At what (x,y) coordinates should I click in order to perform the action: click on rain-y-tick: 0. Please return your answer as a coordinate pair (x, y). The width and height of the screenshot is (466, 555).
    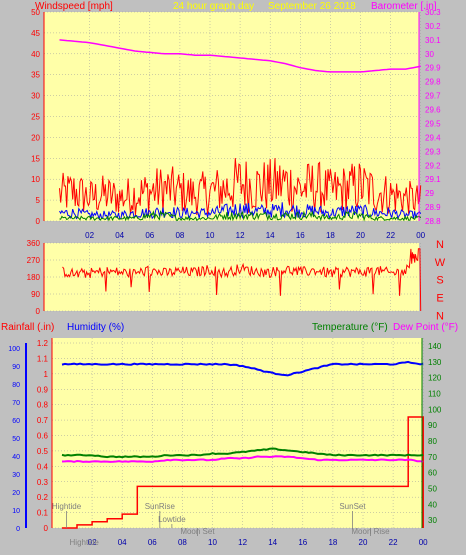
    Looking at the image, I should click on (46, 528).